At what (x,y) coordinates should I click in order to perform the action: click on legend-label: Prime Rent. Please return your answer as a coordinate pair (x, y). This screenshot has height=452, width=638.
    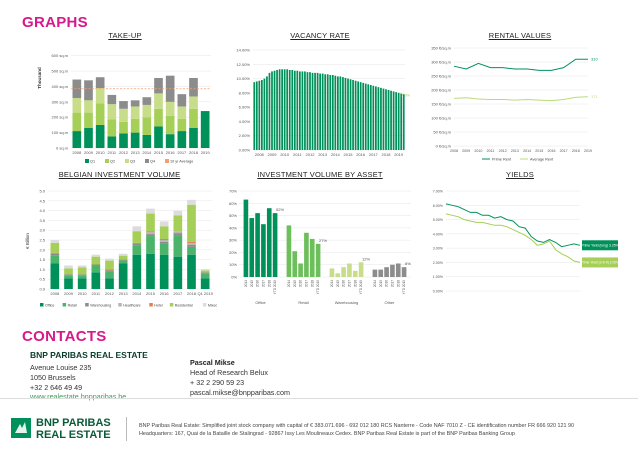
    Looking at the image, I should click on (502, 160).